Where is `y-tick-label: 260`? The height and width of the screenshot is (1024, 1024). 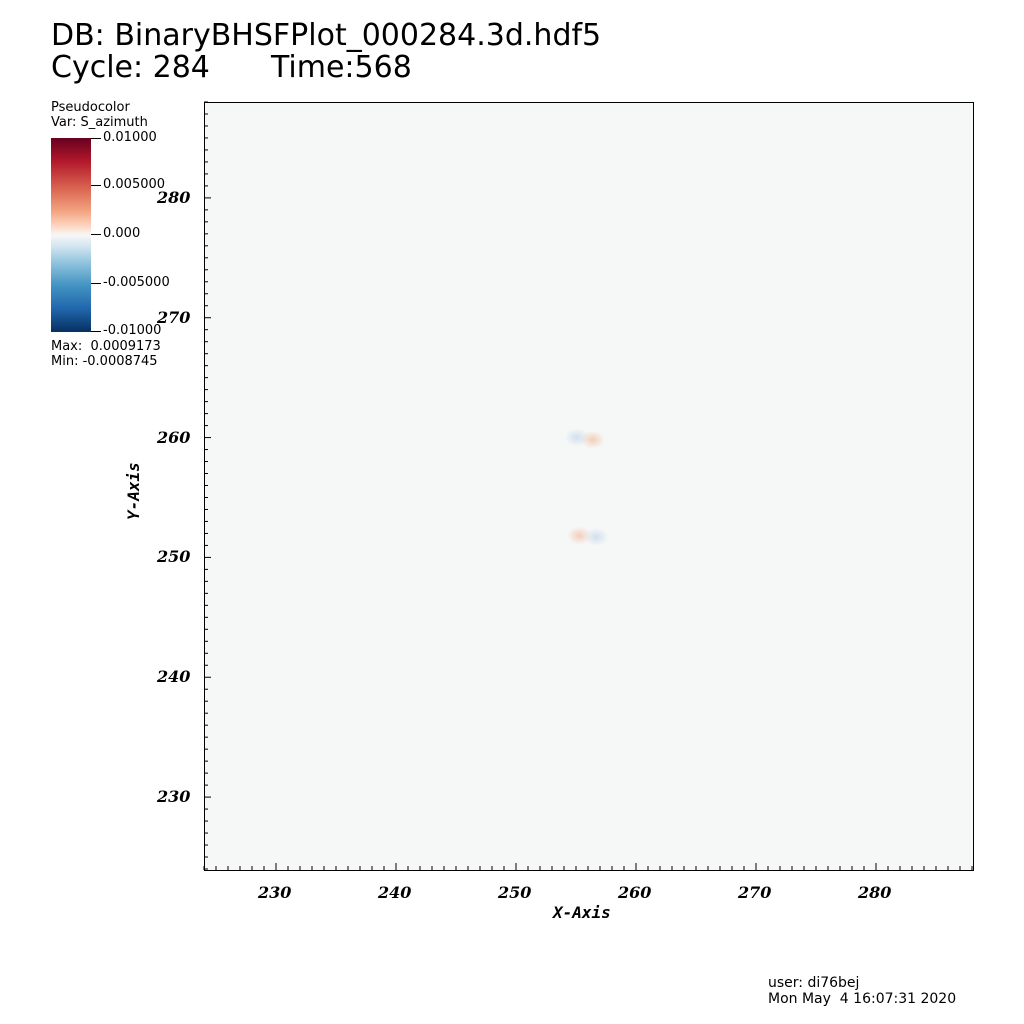 y-tick-label: 260 is located at coordinates (174, 437).